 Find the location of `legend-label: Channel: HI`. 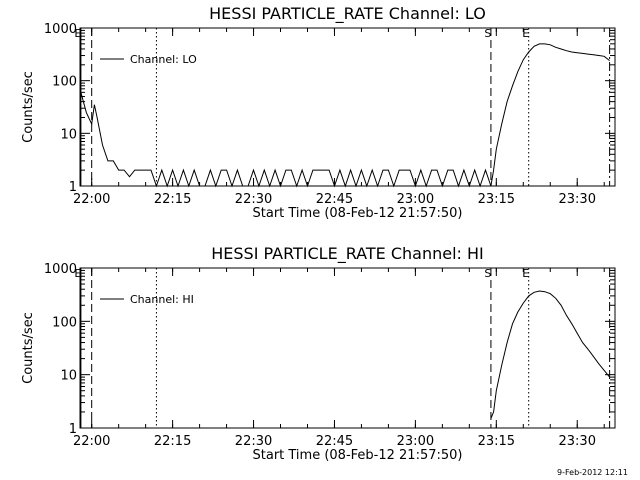

legend-label: Channel: HI is located at coordinates (162, 299).